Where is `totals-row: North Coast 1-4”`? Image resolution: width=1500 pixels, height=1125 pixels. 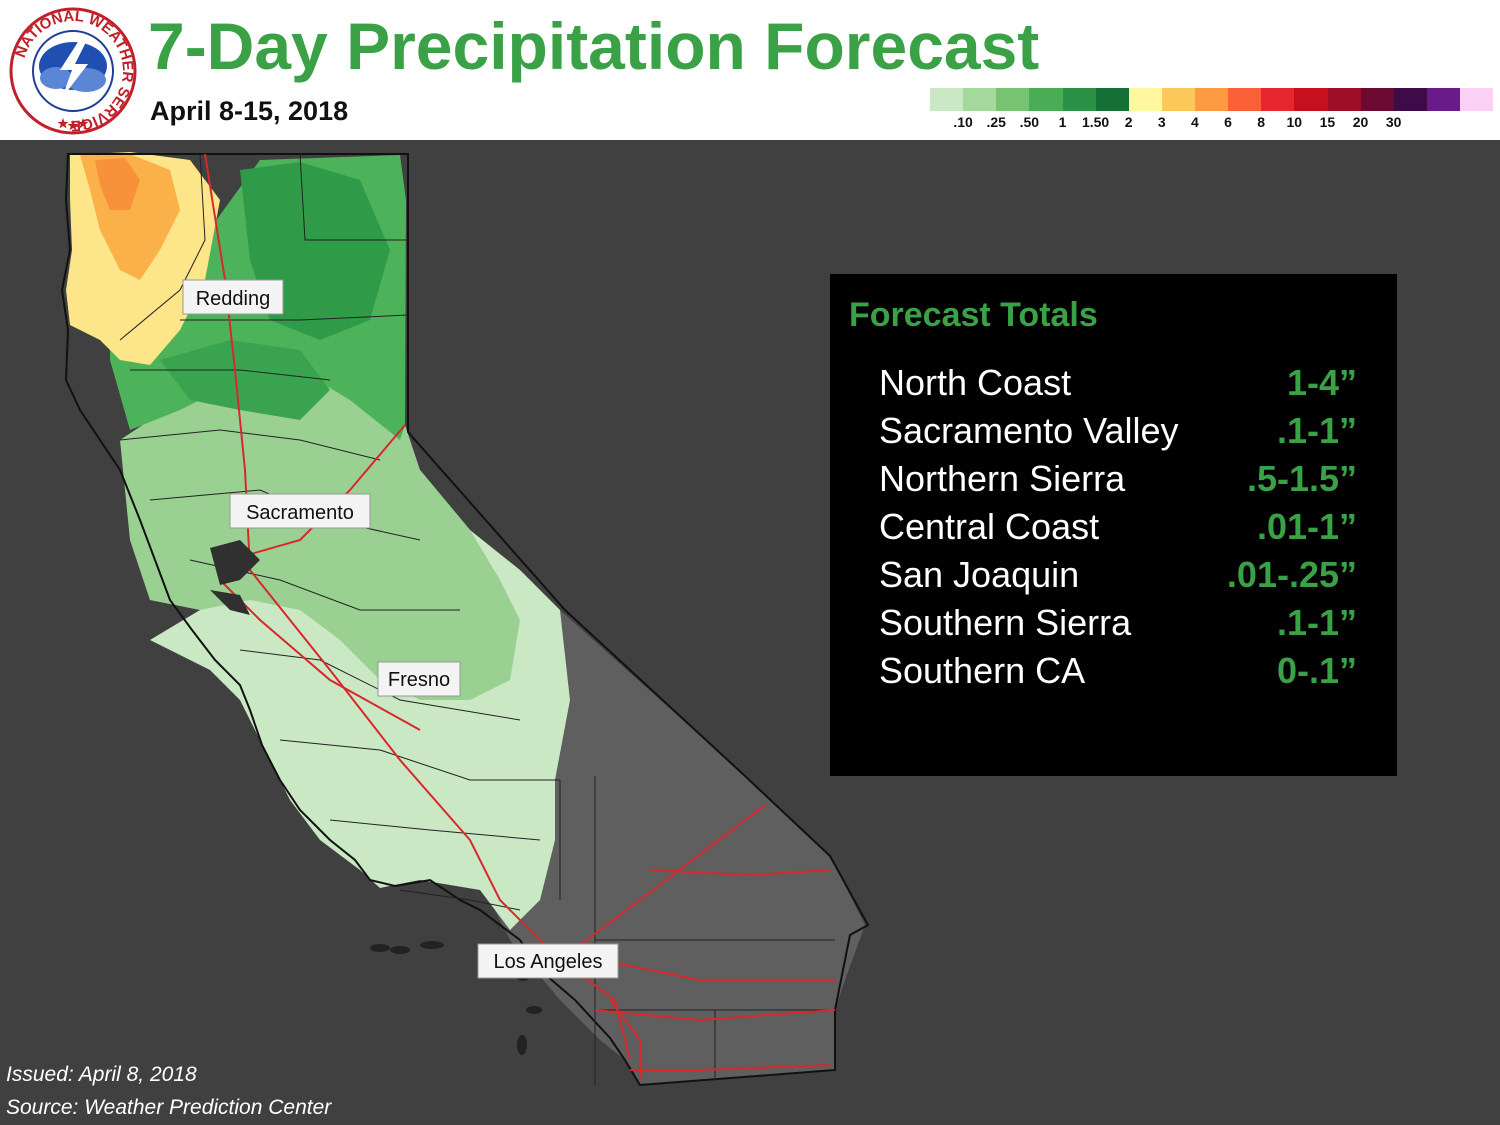 totals-row: North Coast 1-4” is located at coordinates (1118, 386).